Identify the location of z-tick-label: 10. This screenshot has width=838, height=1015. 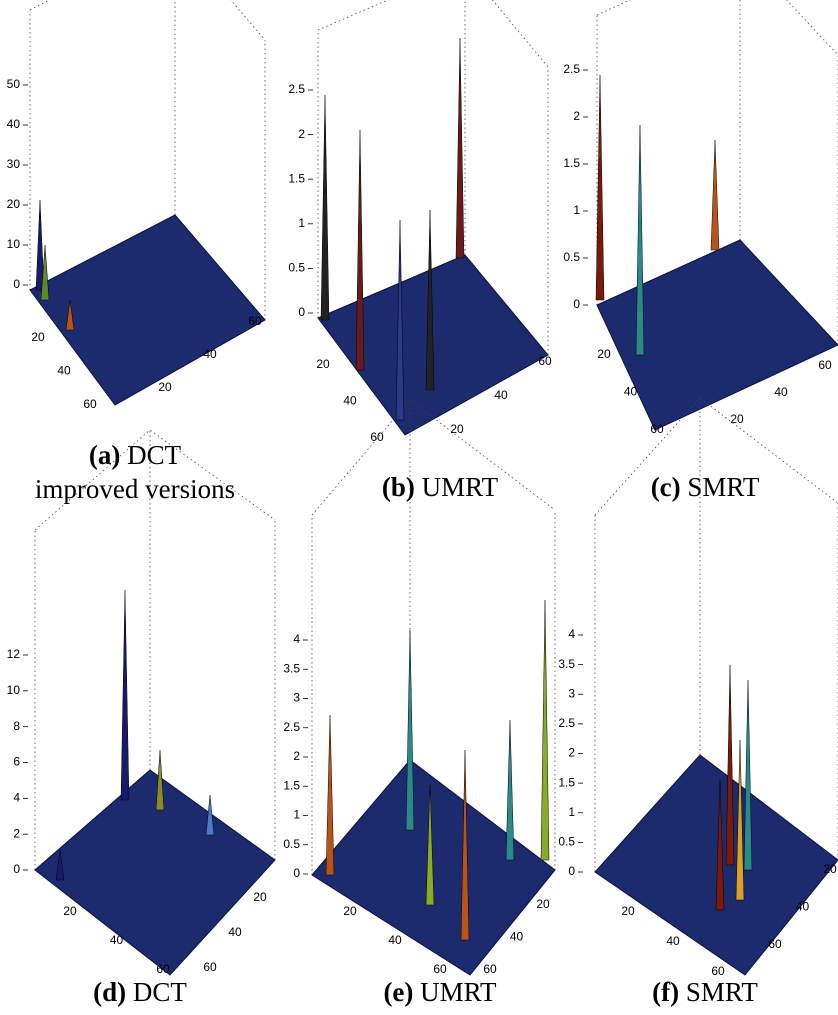
(14, 690).